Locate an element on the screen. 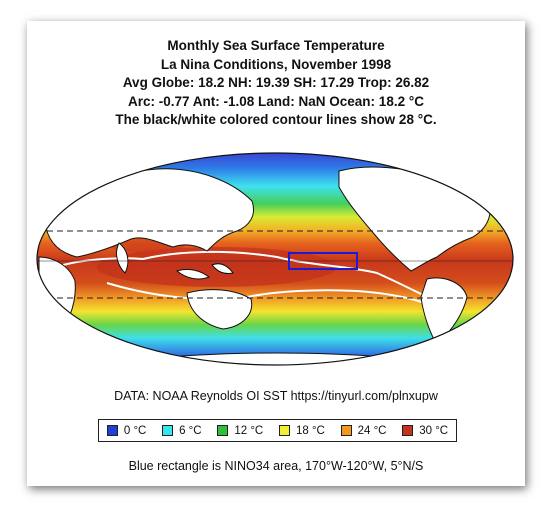 This screenshot has width=550, height=514. landmass-south-america is located at coordinates (444, 311).